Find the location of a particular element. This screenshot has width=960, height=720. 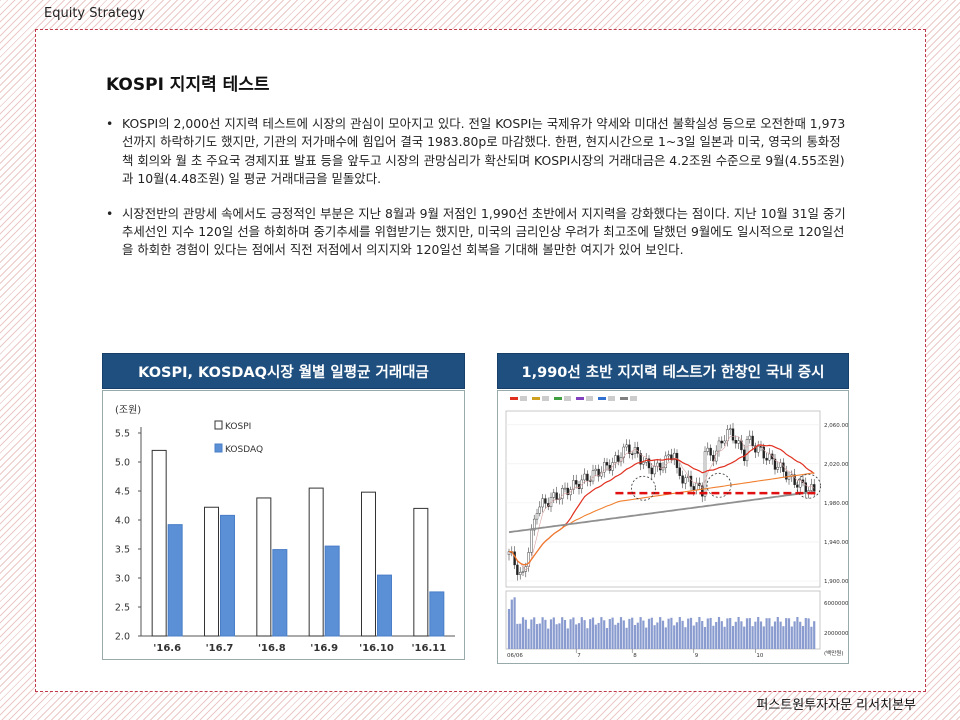

left-figure-title: KOSPI, KOSDAQ시장 월별 일평균 거래대금 is located at coordinates (283, 371).